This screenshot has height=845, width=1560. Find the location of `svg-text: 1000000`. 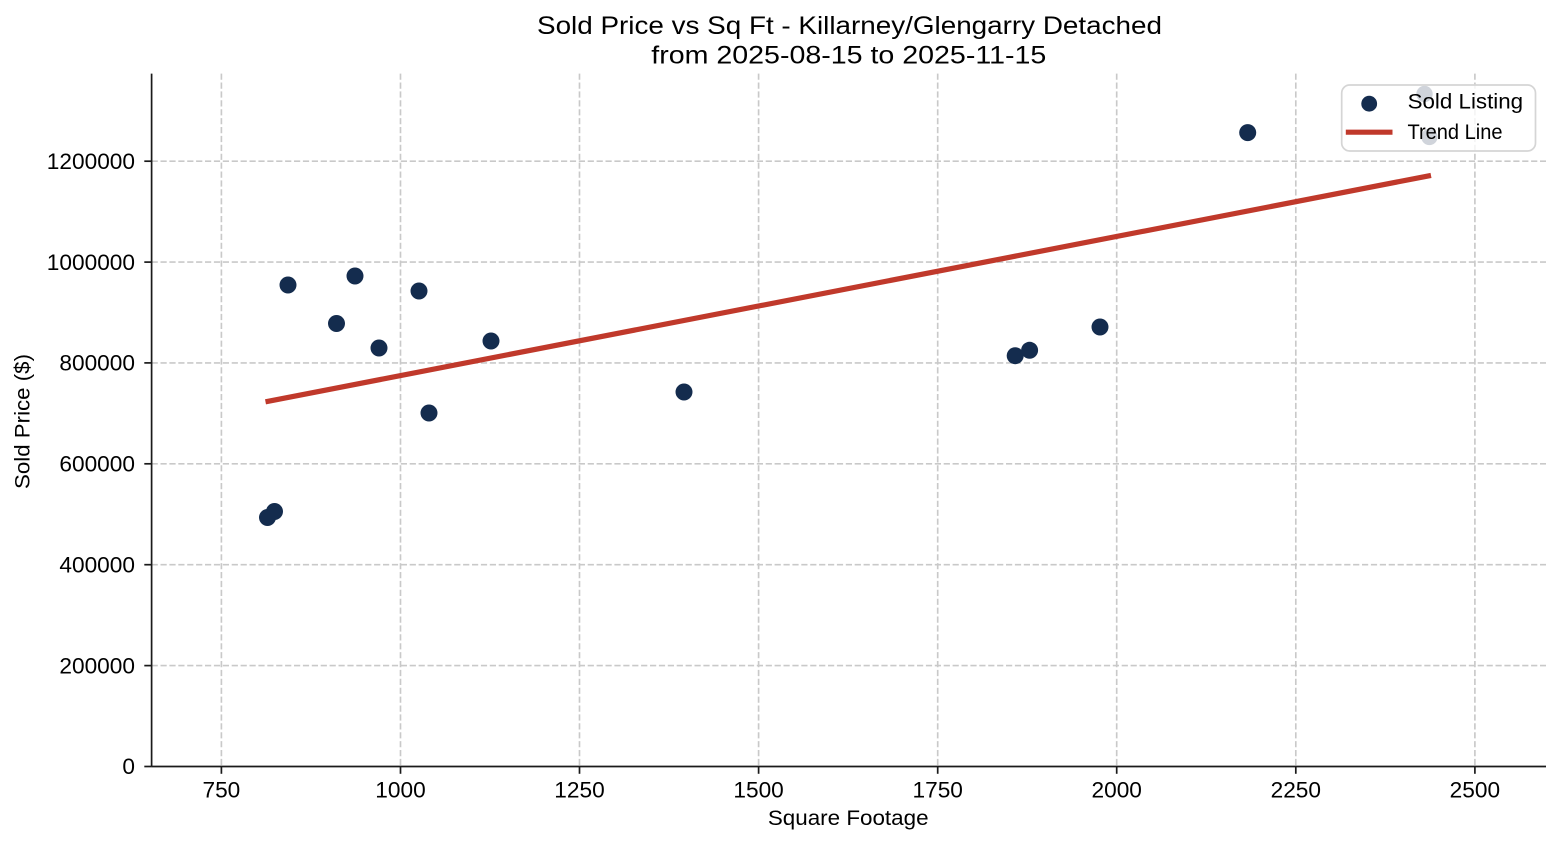

svg-text: 1000000 is located at coordinates (91, 262).